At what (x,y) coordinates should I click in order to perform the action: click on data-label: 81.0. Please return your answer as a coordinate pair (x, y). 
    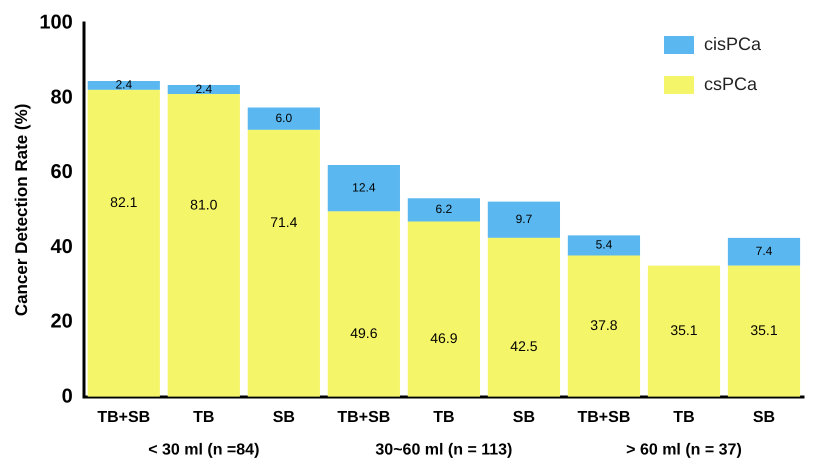
    Looking at the image, I should click on (204, 204).